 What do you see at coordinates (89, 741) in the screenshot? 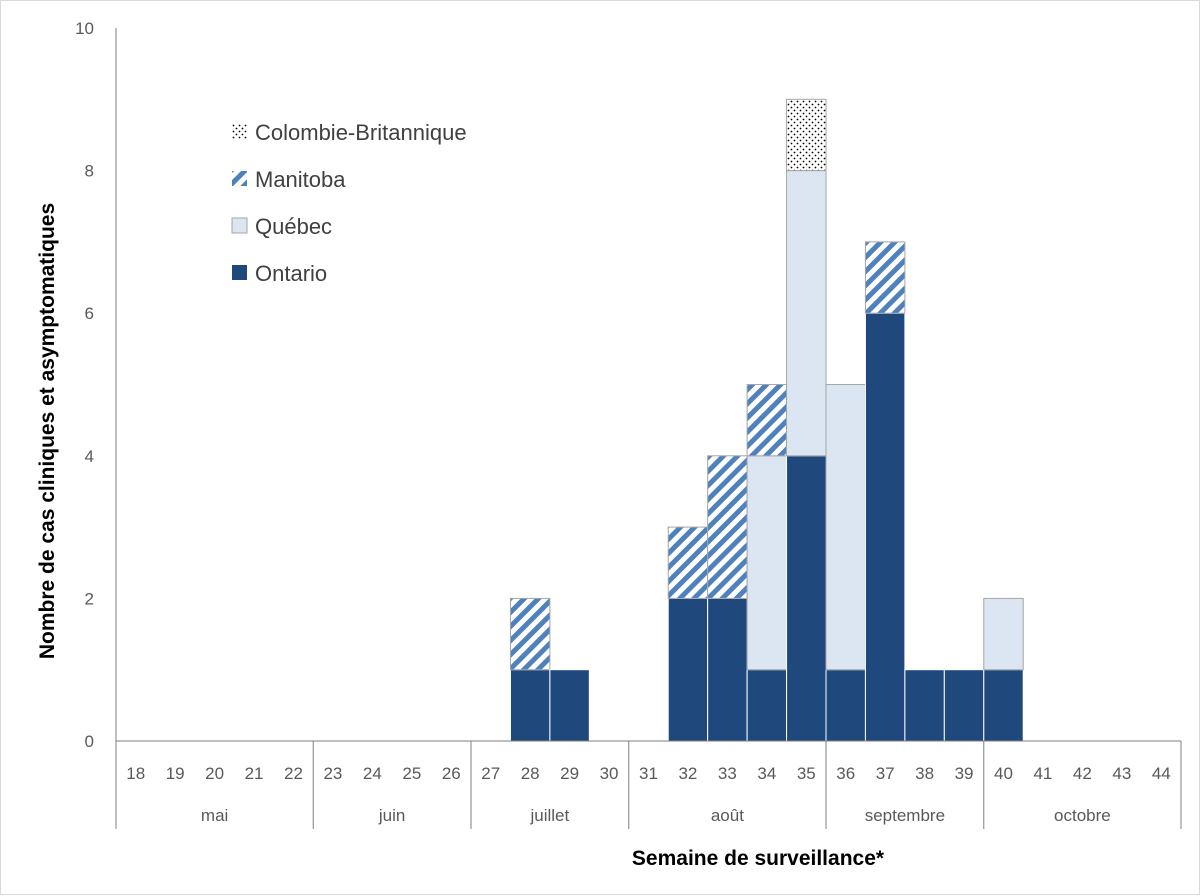
I see `y-tick-label: 0` at bounding box center [89, 741].